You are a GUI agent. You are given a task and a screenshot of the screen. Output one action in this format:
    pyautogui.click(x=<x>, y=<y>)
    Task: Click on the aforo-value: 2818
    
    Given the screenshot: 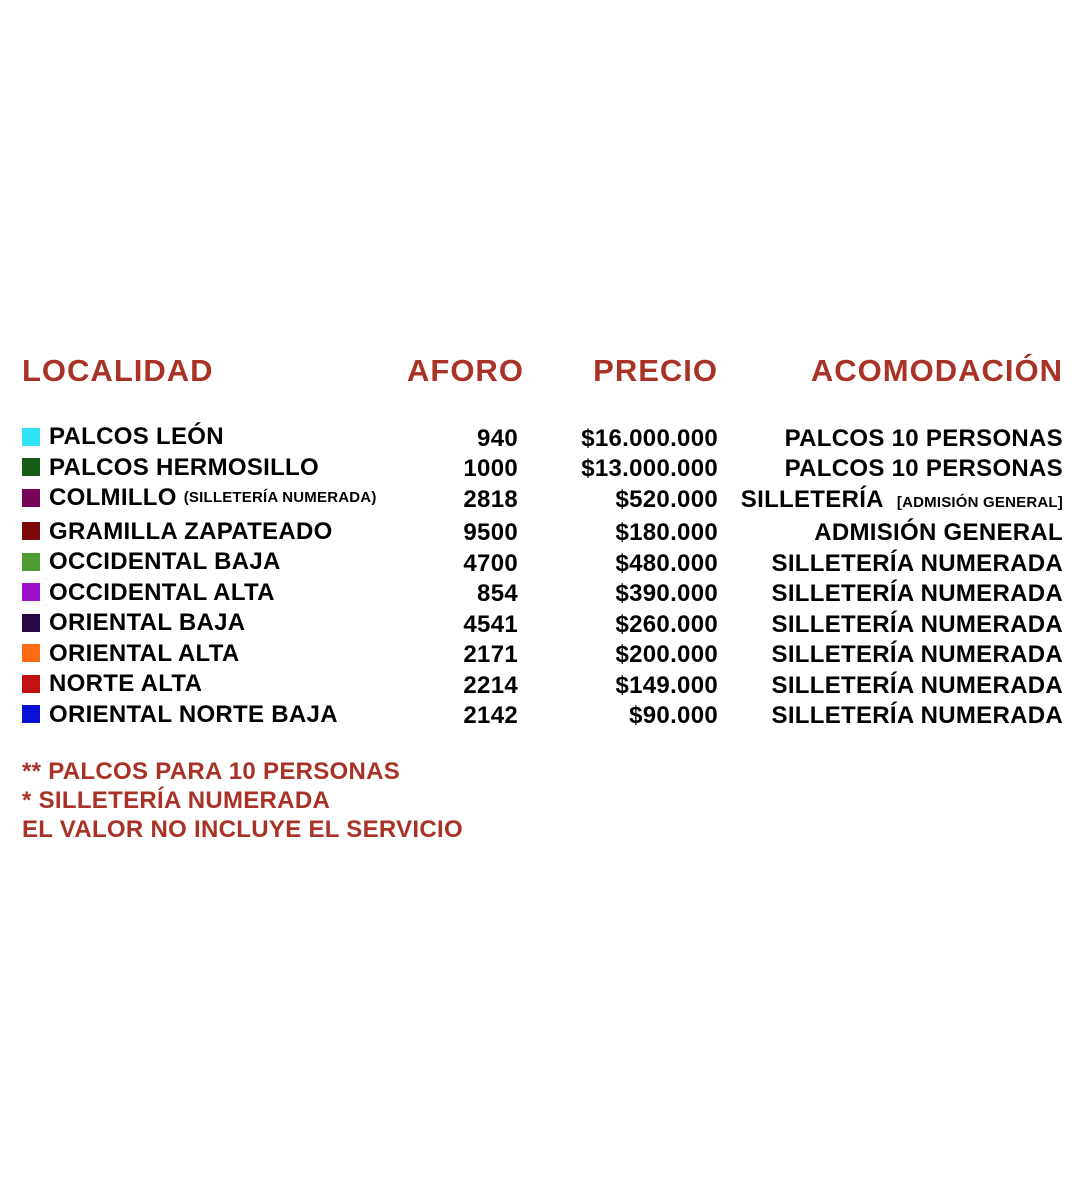 What is the action you would take?
    pyautogui.click(x=490, y=499)
    